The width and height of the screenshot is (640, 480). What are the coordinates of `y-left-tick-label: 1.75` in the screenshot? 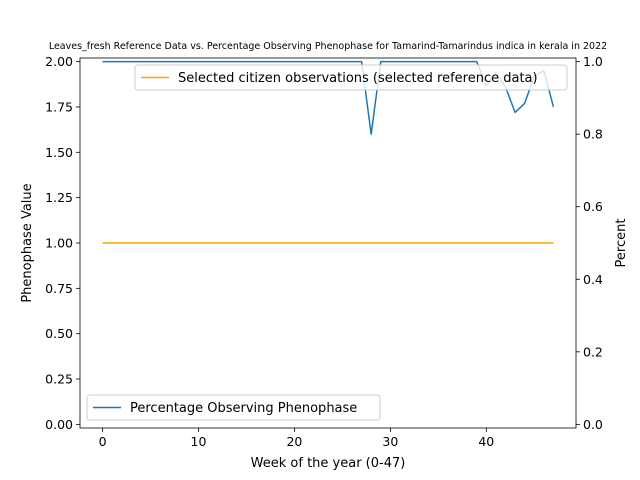 It's located at (59, 106).